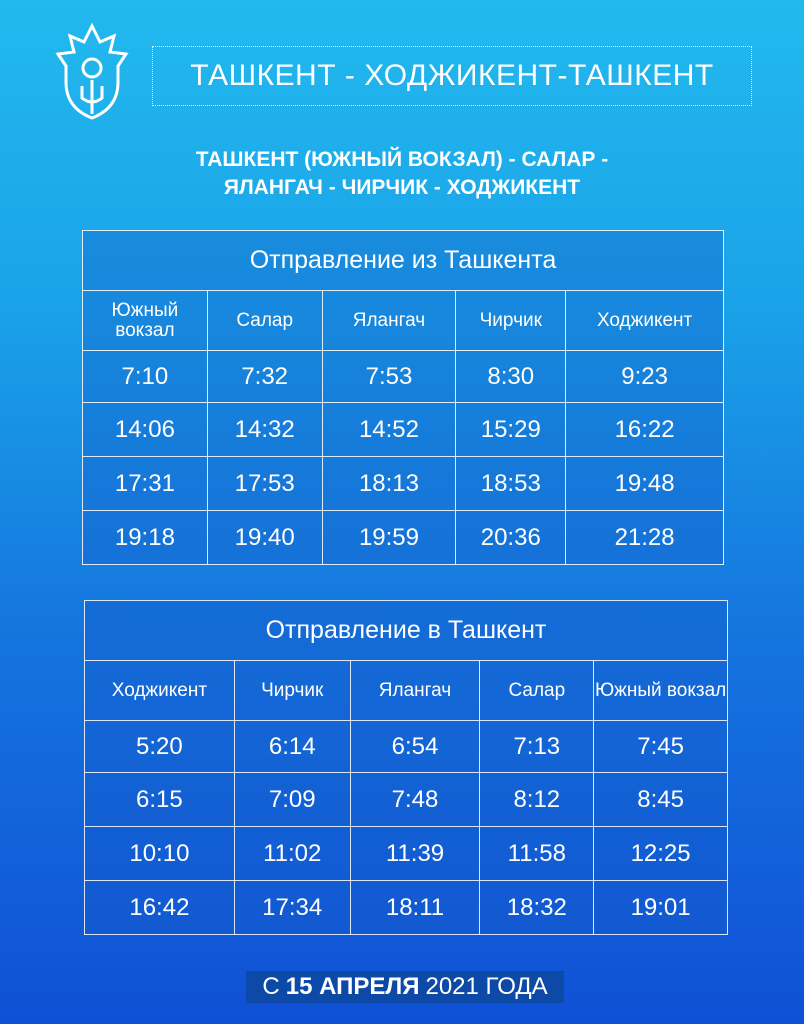  What do you see at coordinates (415, 907) in the screenshot?
I see `time-cell: 18:11` at bounding box center [415, 907].